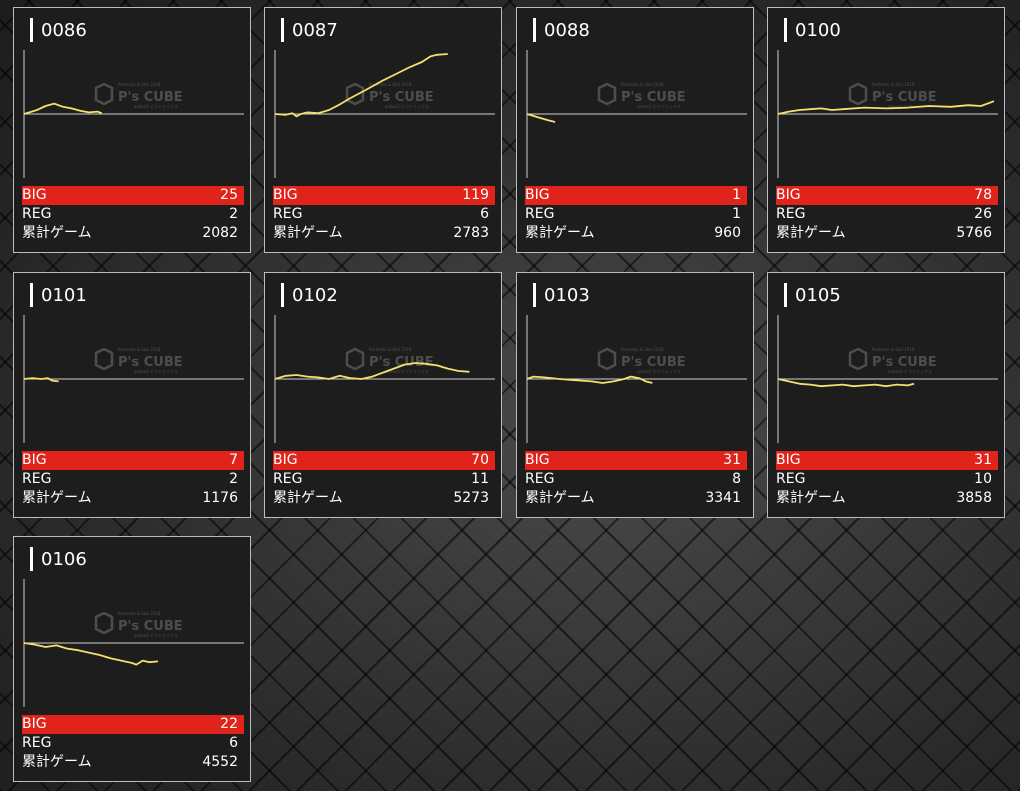  I want to click on total-games-row: 累計ゲーム 3858, so click(887, 498).